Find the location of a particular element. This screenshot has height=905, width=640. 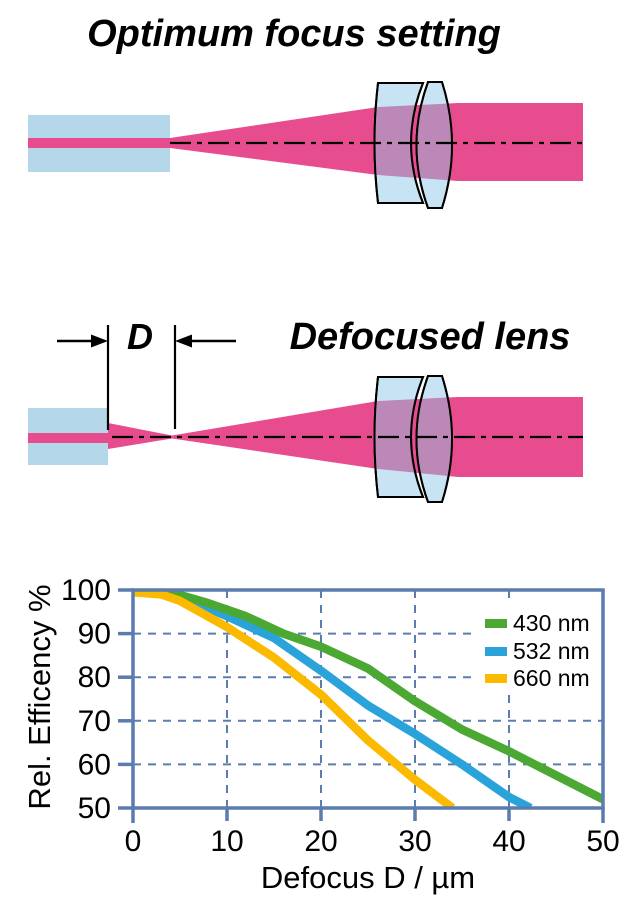

y-tick-label-80: 80 is located at coordinates (94, 677).